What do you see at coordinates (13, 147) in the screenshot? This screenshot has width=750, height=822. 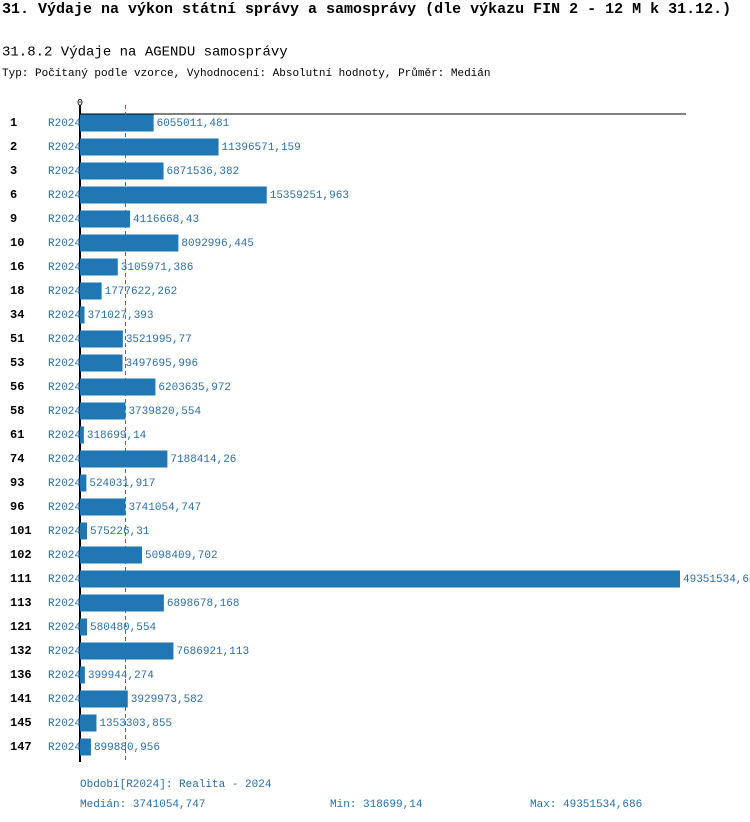 I see `row-label: 2` at bounding box center [13, 147].